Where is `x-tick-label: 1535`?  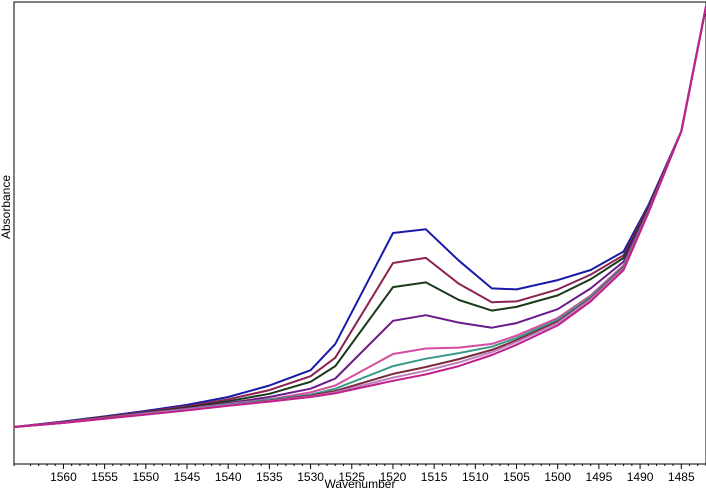
x-tick-label: 1535 is located at coordinates (269, 477).